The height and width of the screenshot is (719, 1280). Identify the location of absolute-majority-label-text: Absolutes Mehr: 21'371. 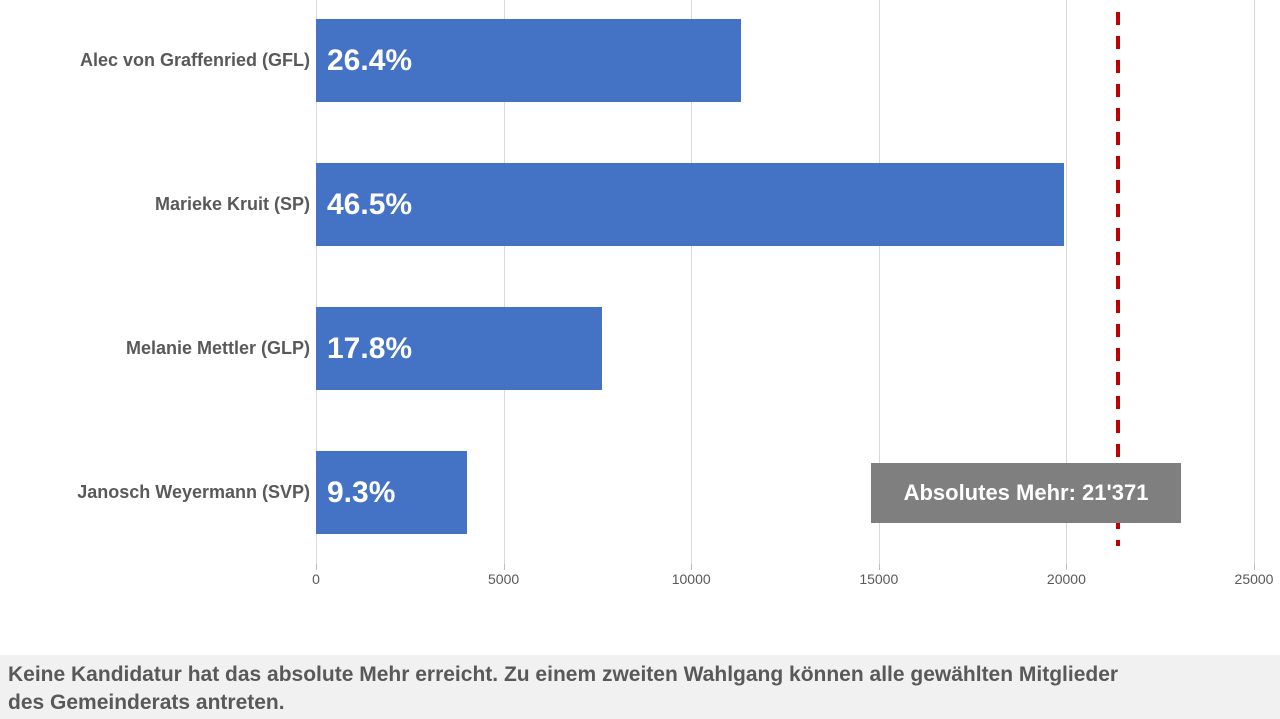
(1026, 492).